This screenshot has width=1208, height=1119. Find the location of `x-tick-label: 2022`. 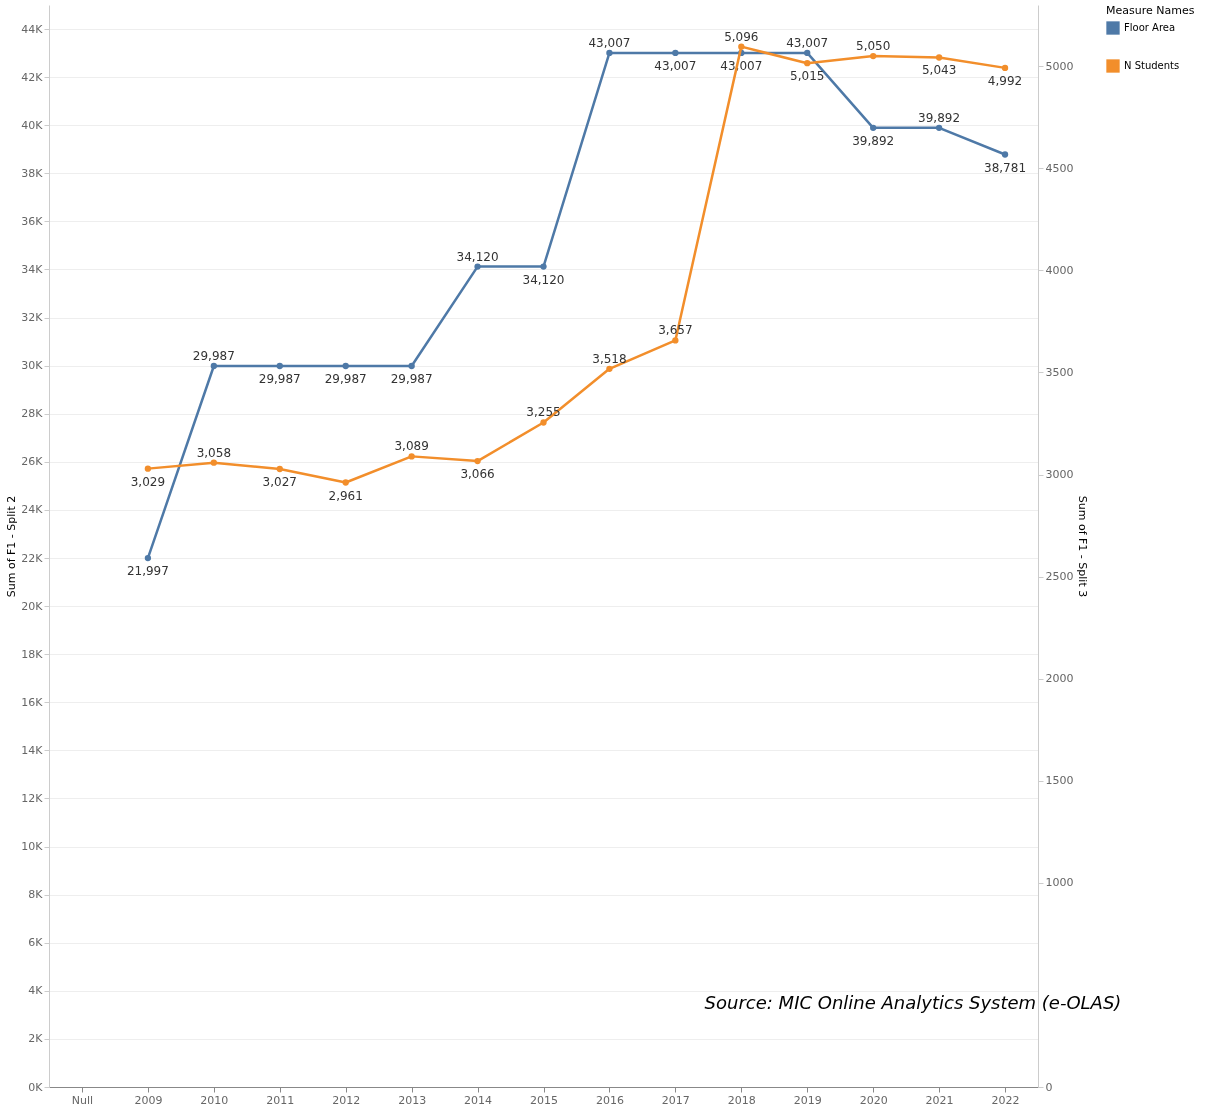

x-tick-label: 2022 is located at coordinates (1005, 1100).